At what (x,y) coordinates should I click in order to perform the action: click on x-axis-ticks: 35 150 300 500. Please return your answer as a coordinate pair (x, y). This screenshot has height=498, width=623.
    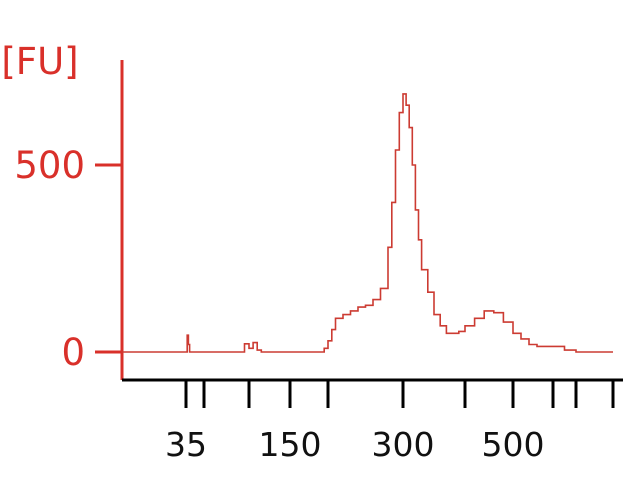
    Looking at the image, I should click on (390, 422).